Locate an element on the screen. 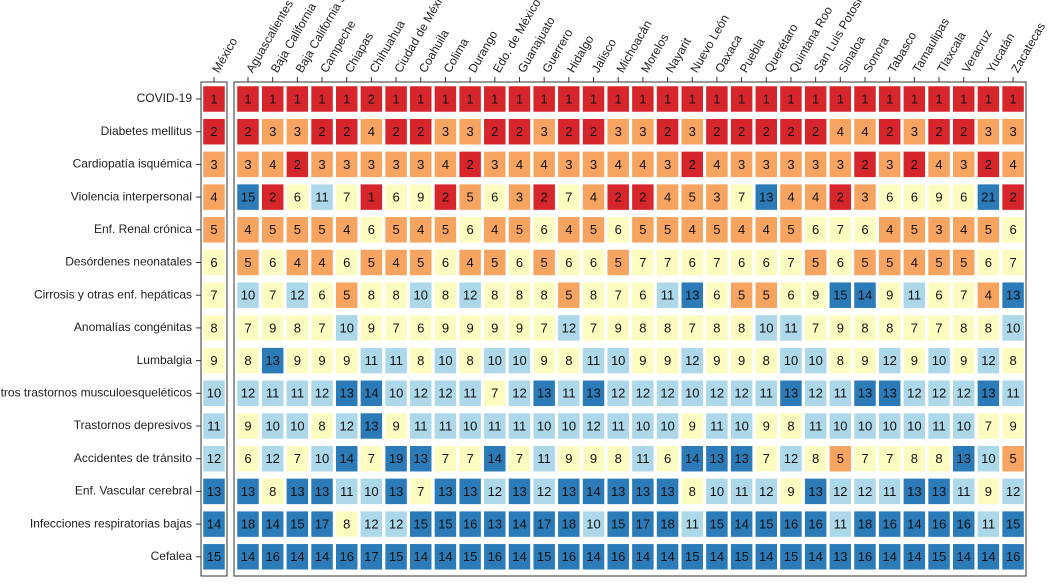  cell-label: 7 is located at coordinates (815, 327).